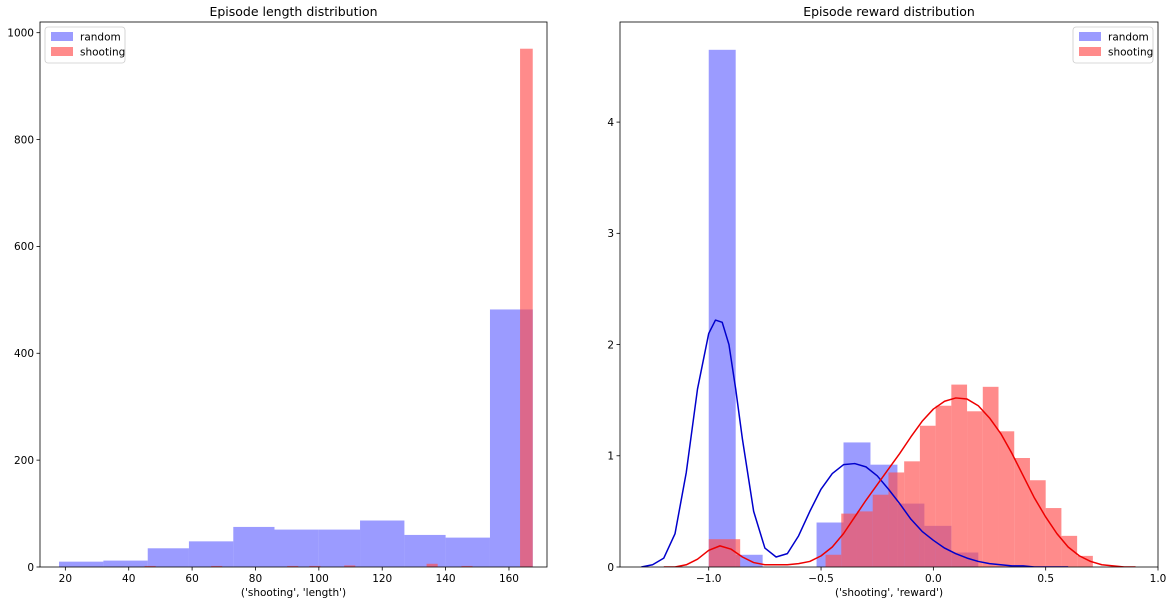  Describe the element at coordinates (128, 579) in the screenshot. I see `x-tick-label: 40` at that location.